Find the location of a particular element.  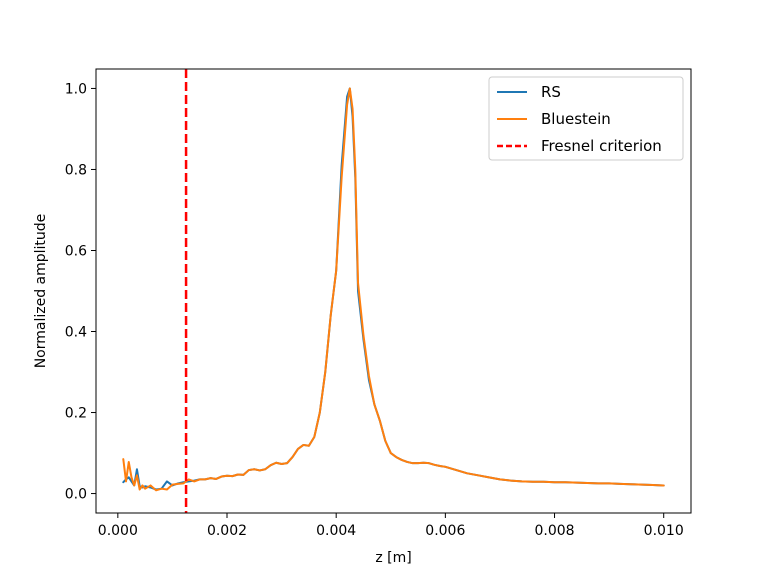

y-axis-ticks: 0.0 0.2 0.4 0.6 0.8 1.0 is located at coordinates (80, 292).